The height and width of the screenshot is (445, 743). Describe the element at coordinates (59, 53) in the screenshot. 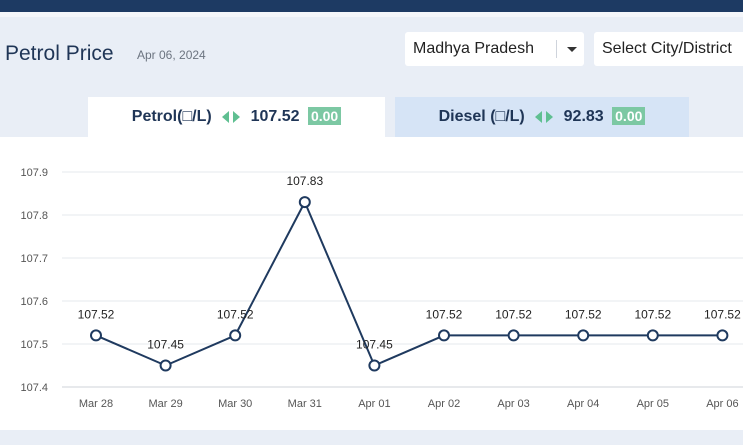

I see `page-title: Petrol Price` at that location.